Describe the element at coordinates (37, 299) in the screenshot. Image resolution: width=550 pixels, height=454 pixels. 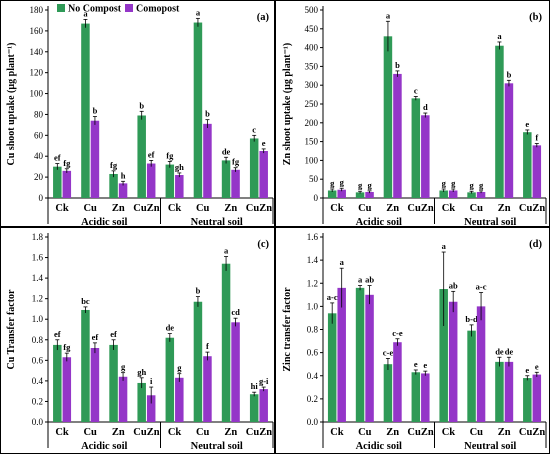
I see `y-tick-label: 1.2` at that location.